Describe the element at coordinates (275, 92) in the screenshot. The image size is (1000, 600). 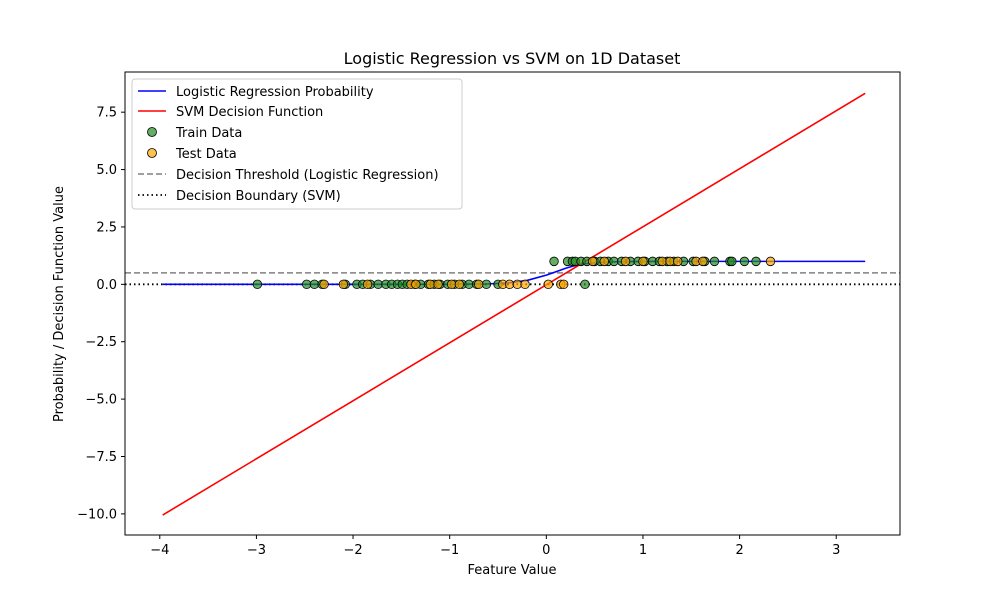
I see `legend-logistic-label: Logistic Regression Probability` at that location.